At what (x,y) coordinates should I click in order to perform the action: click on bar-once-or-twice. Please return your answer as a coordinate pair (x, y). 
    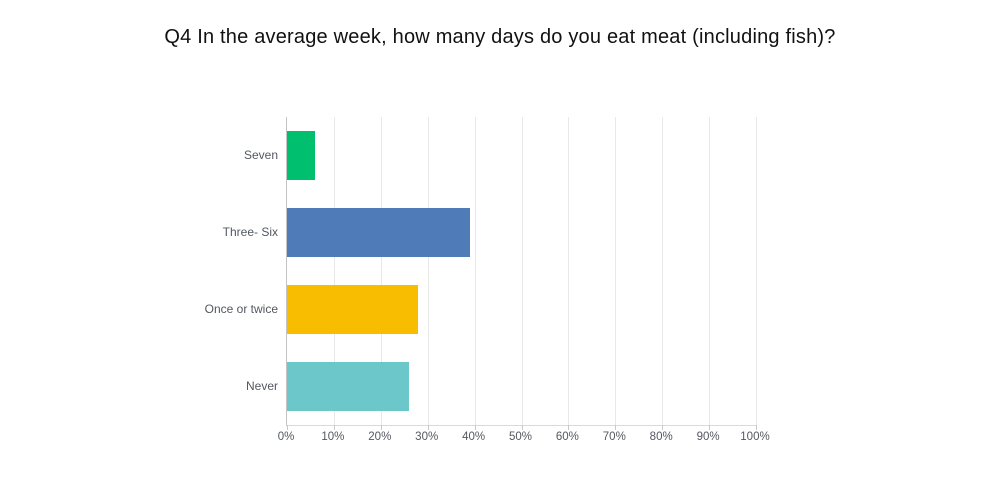
    Looking at the image, I should click on (353, 309).